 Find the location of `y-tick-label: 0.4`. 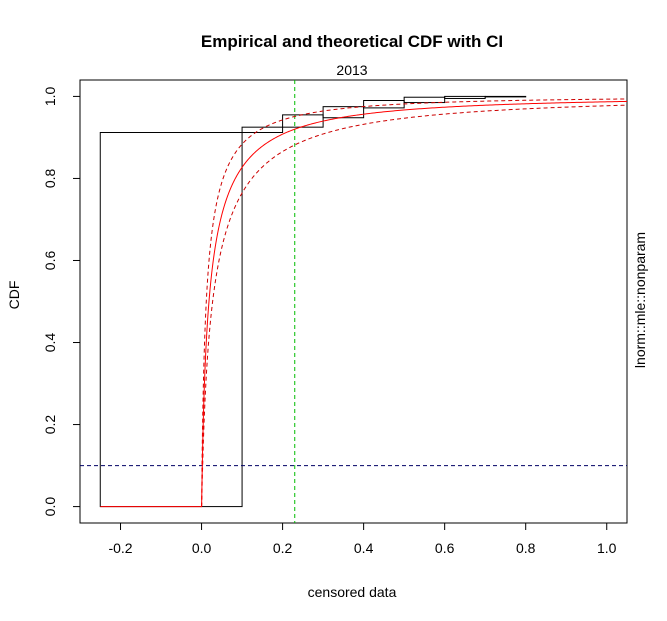

y-tick-label: 0.4 is located at coordinates (50, 343).